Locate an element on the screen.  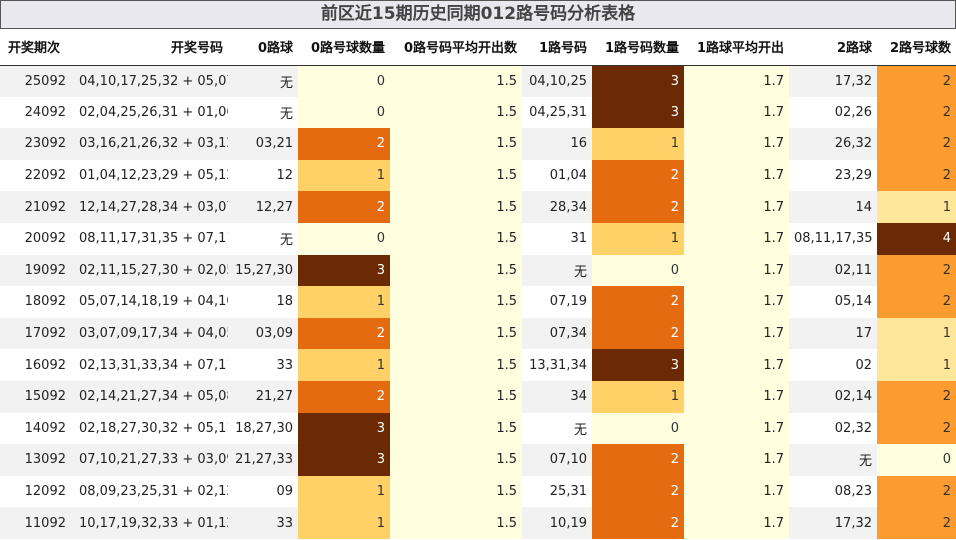
route1-balls-cell: 10,19 is located at coordinates (557, 523).